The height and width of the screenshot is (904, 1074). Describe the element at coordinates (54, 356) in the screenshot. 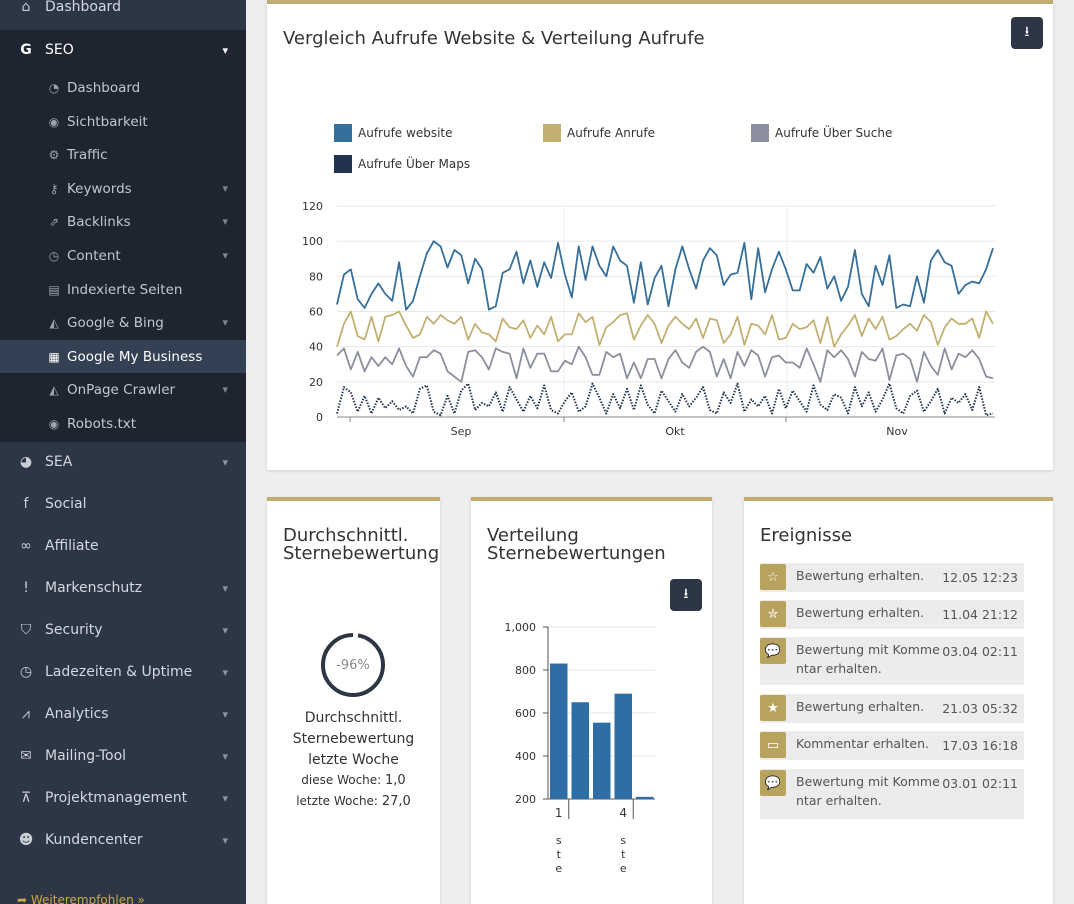

I see `store-icon: ▦` at that location.